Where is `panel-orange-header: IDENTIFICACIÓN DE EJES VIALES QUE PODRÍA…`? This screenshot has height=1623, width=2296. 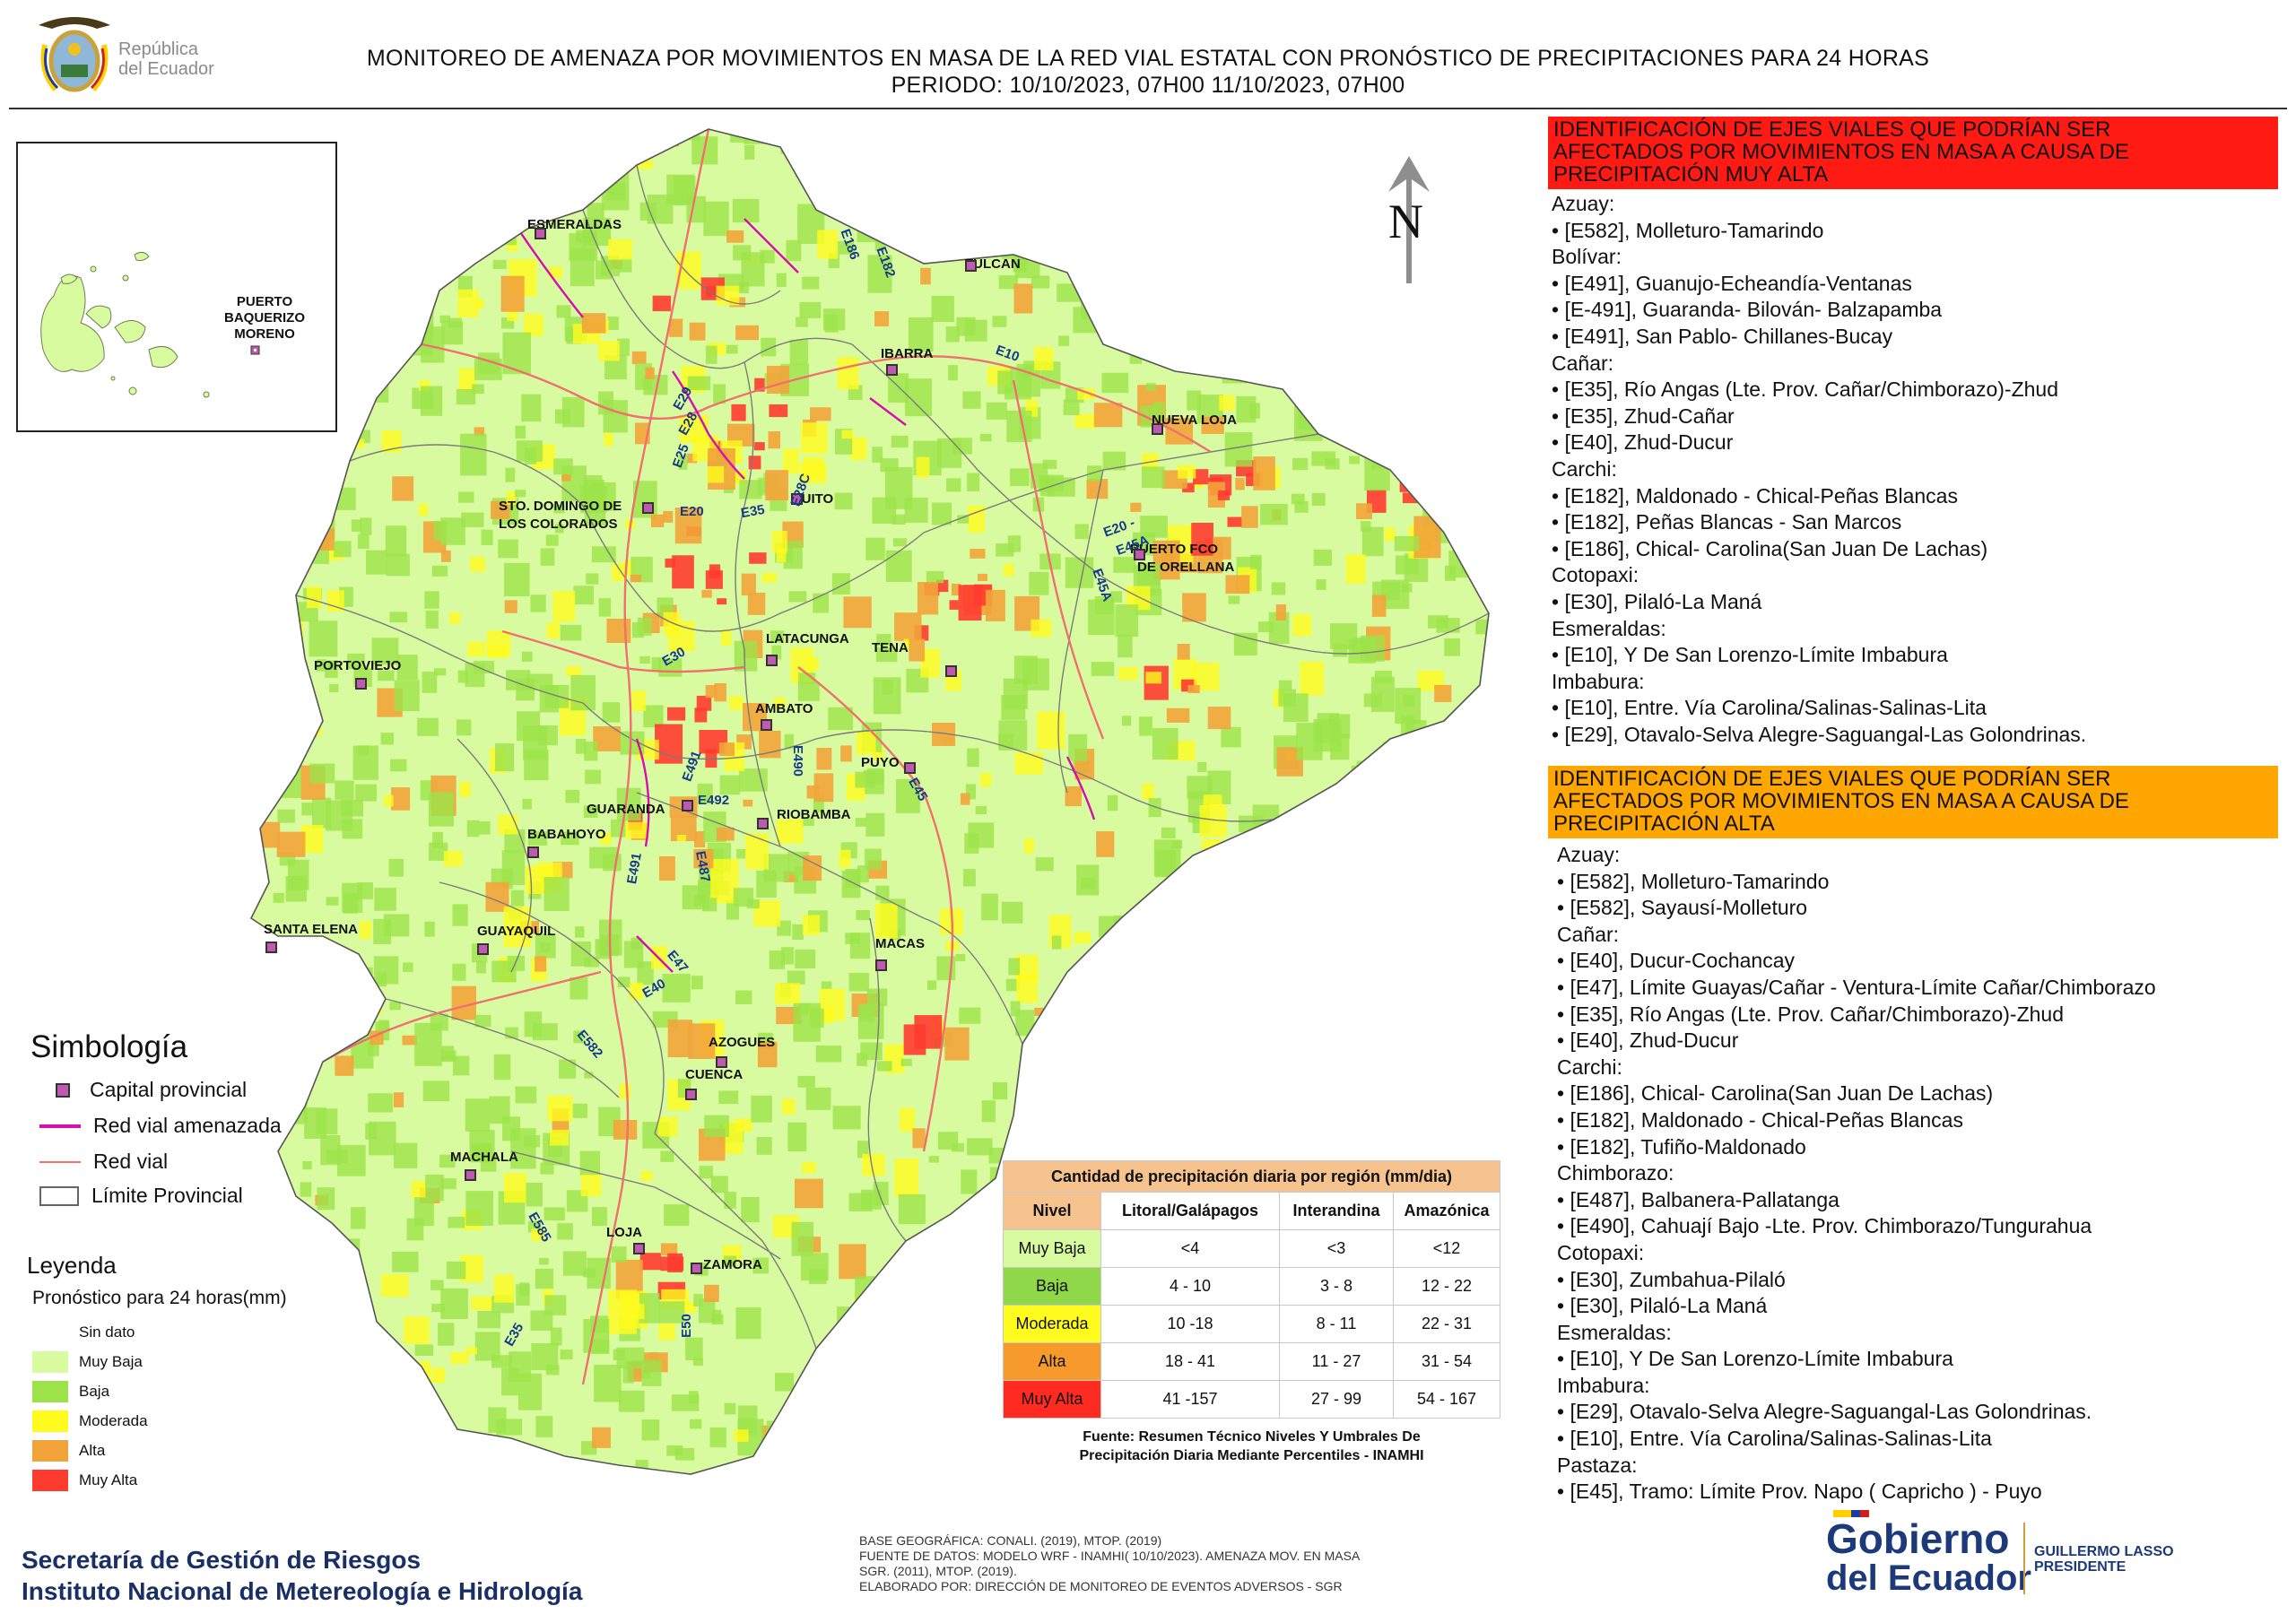 panel-orange-header: IDENTIFICACIÓN DE EJES VIALES QUE PODRÍA… is located at coordinates (1913, 802).